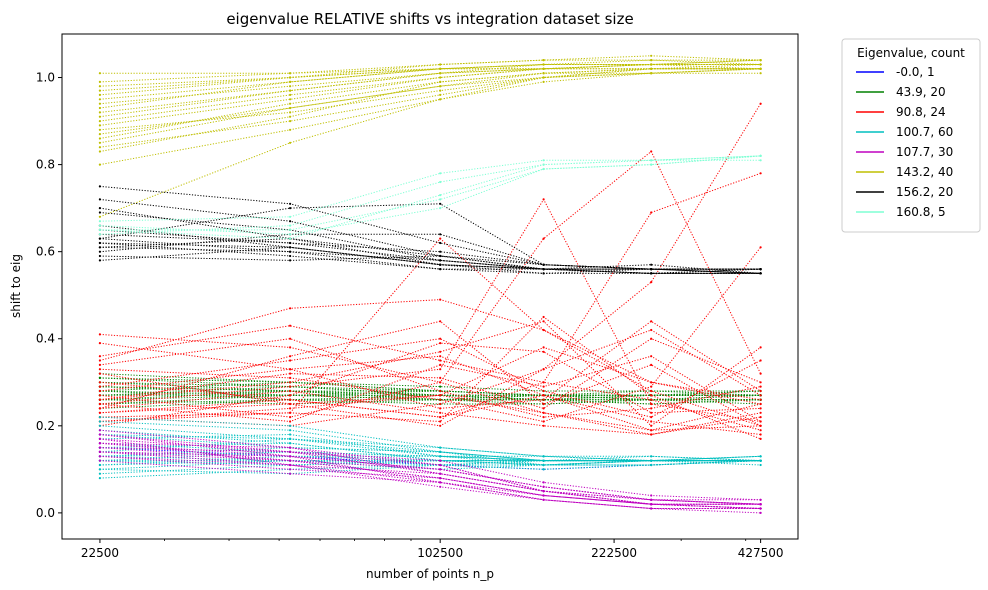 The height and width of the screenshot is (590, 988). I want to click on legend-entry-label: 160.8, 5, so click(921, 212).